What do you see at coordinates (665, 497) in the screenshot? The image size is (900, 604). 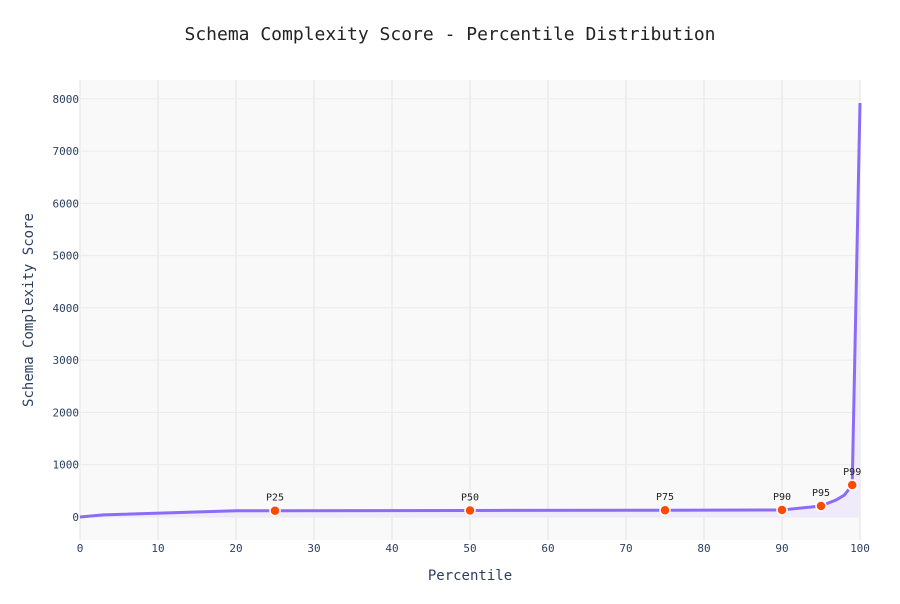 I see `marker-label: P75` at bounding box center [665, 497].